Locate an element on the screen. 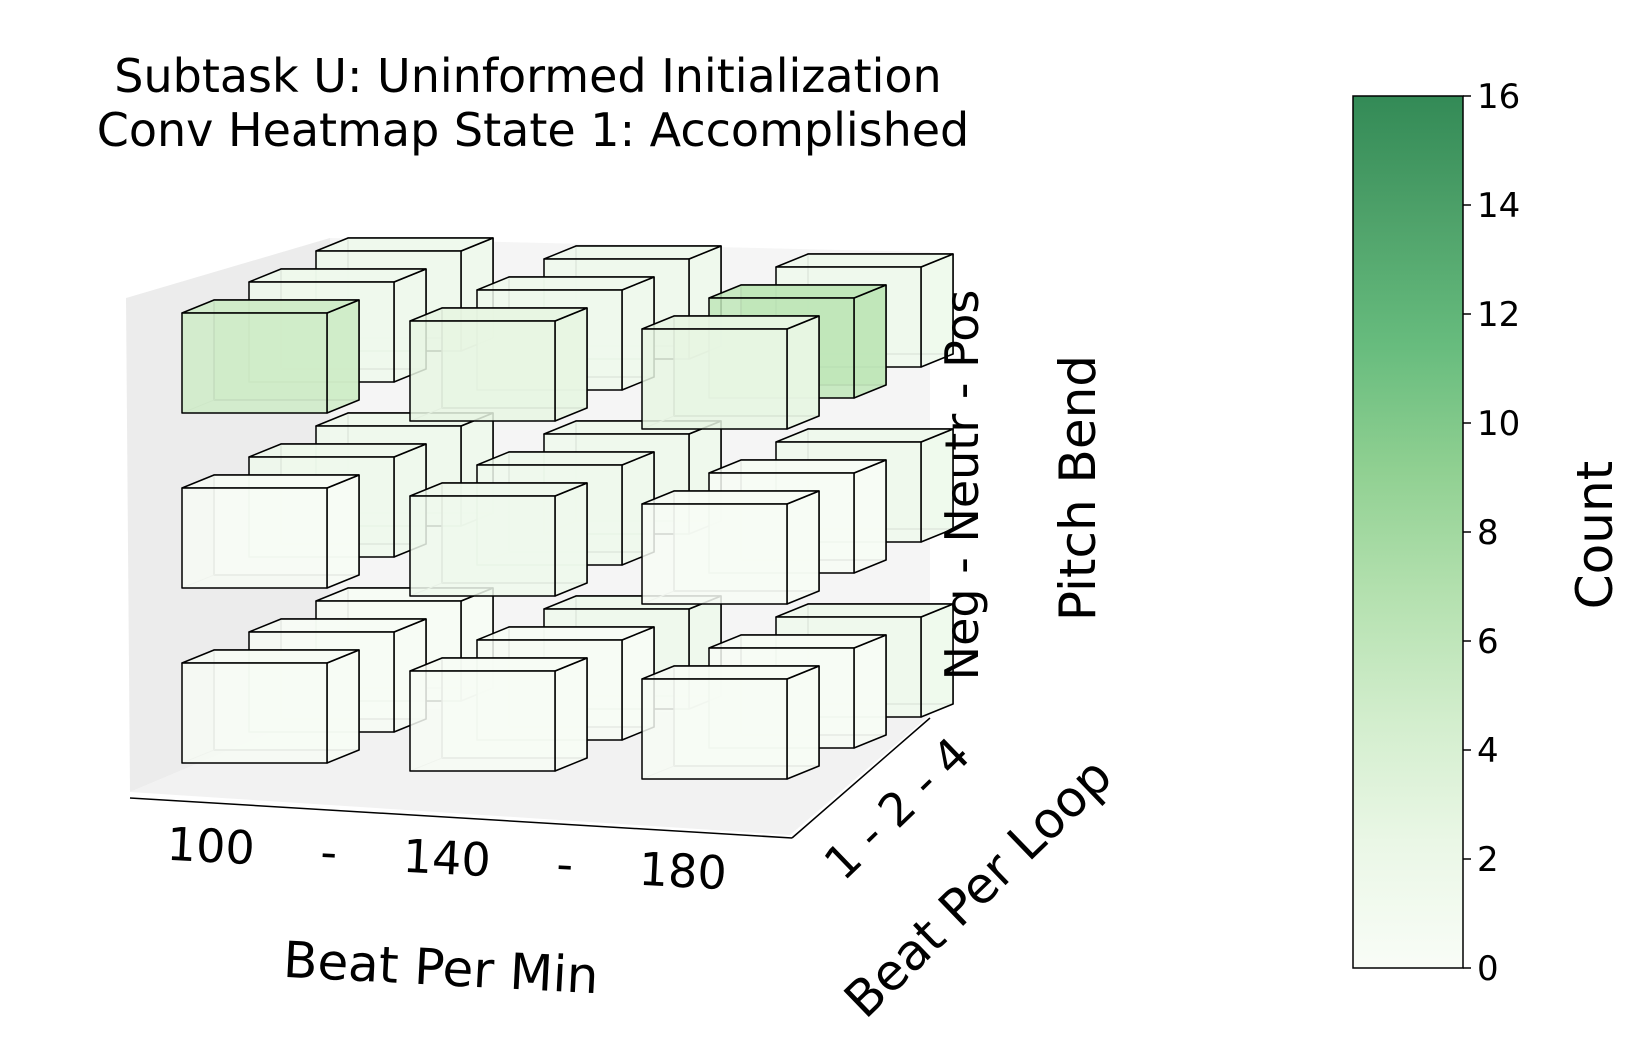  colorbar-tick-label: 0 is located at coordinates (1488, 969).